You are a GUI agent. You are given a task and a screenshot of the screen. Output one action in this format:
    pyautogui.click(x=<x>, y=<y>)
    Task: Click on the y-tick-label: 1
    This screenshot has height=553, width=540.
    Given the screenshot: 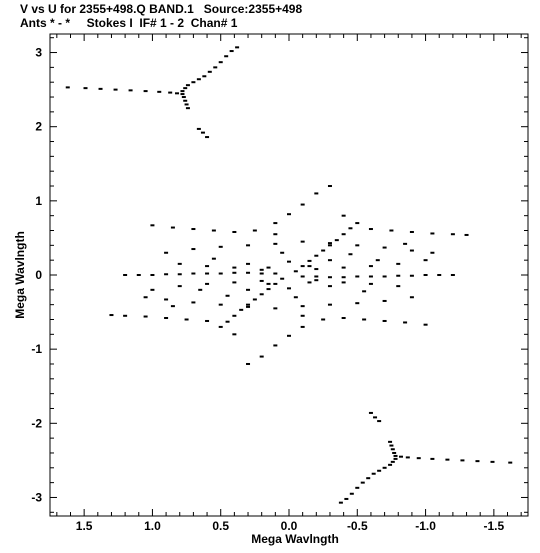 What is the action you would take?
    pyautogui.click(x=38, y=201)
    